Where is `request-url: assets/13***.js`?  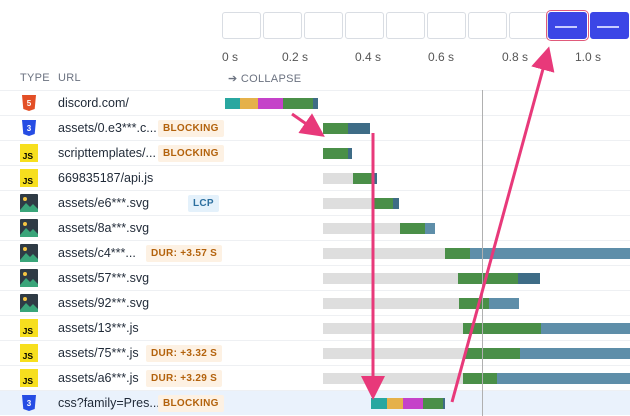
request-url: assets/13***.js is located at coordinates (98, 328).